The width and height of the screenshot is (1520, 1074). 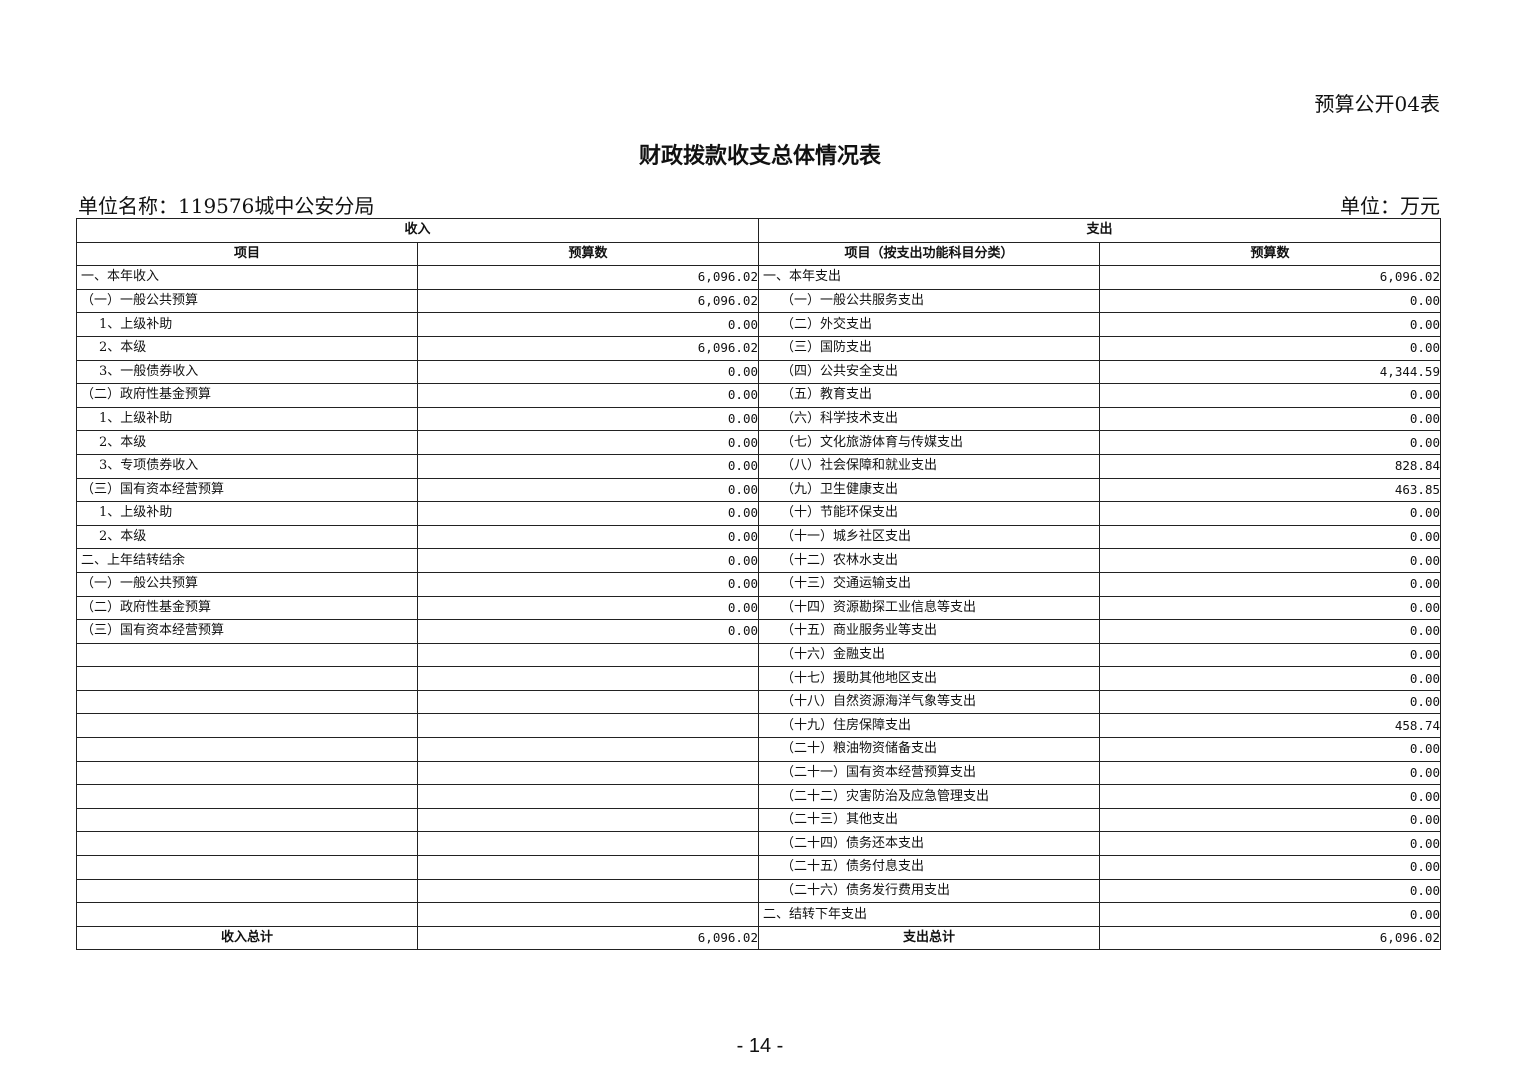 I want to click on table-row: 2、本级 0.00 （十一）城乡社区支出 0.00, so click(x=758, y=537).